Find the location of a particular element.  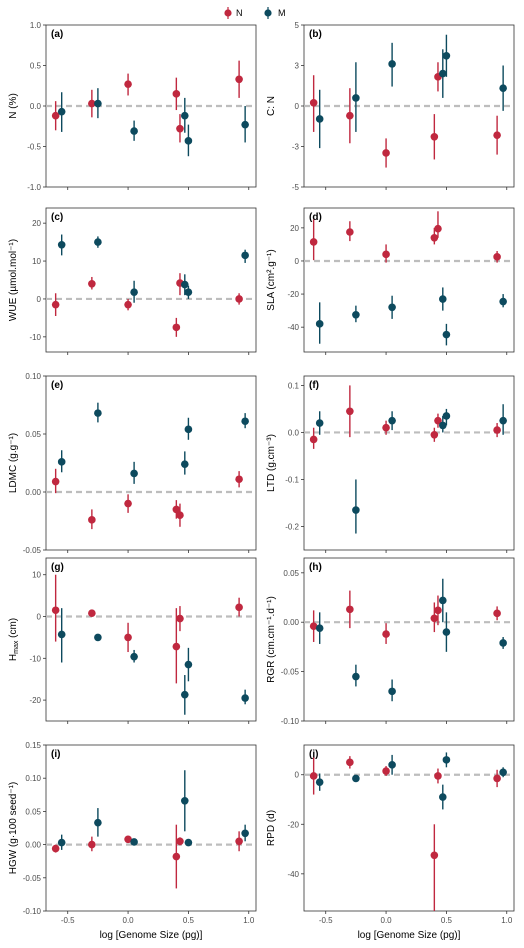

panel-label: (i) is located at coordinates (55, 754).